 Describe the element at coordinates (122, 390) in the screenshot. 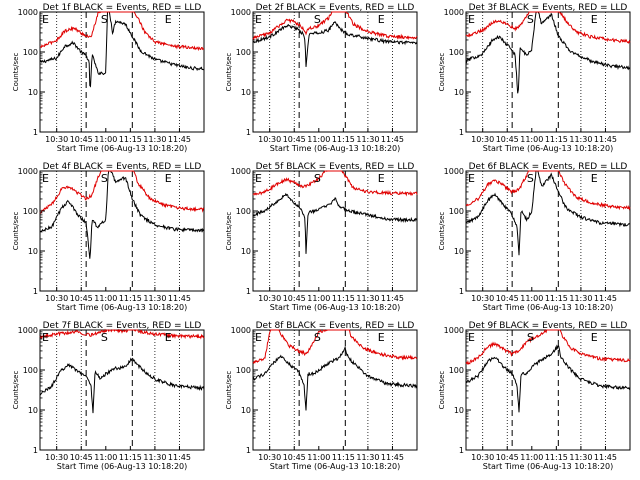

I see `plot-frame` at that location.